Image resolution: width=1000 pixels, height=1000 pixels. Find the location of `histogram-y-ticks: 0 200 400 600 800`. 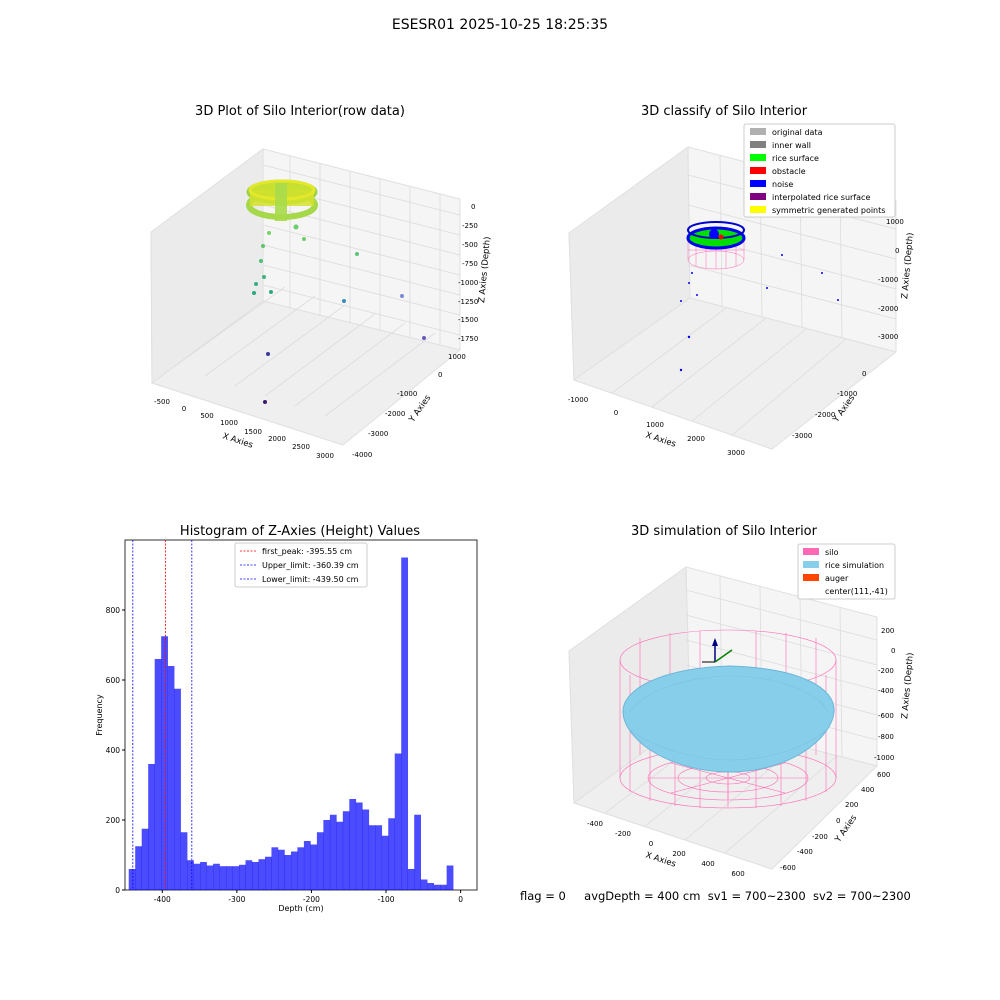

histogram-y-ticks: 0 200 400 600 800 is located at coordinates (115, 750).